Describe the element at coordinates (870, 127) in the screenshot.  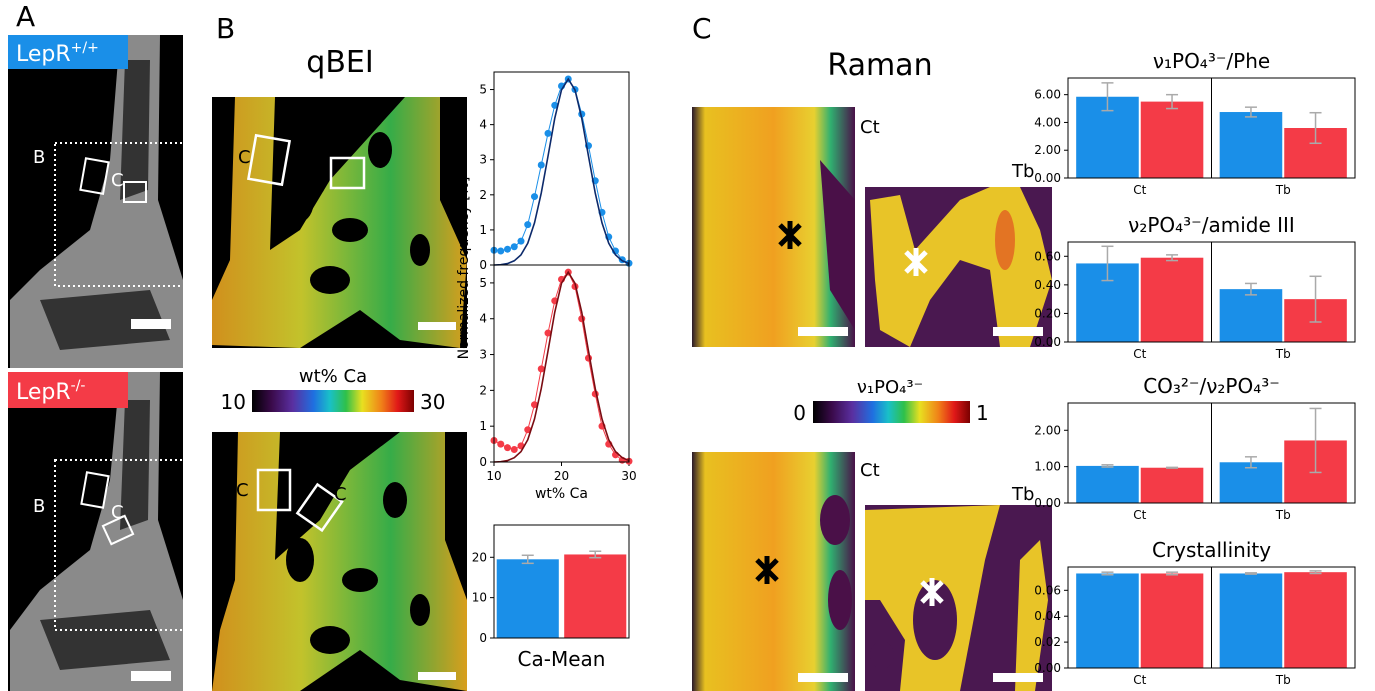
I see `region-label: Ct` at that location.